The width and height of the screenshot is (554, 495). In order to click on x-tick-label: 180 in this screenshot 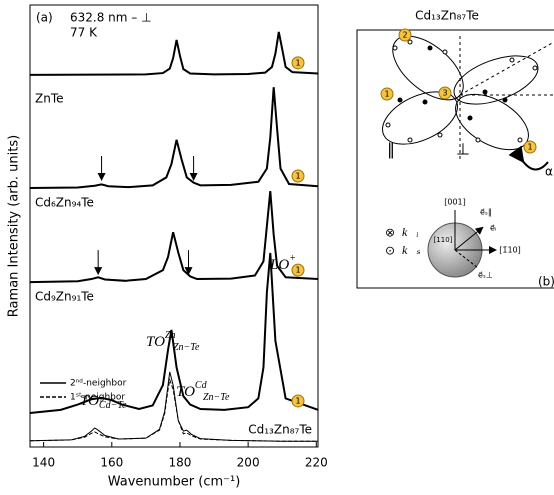, I will do `click(180, 463)`.